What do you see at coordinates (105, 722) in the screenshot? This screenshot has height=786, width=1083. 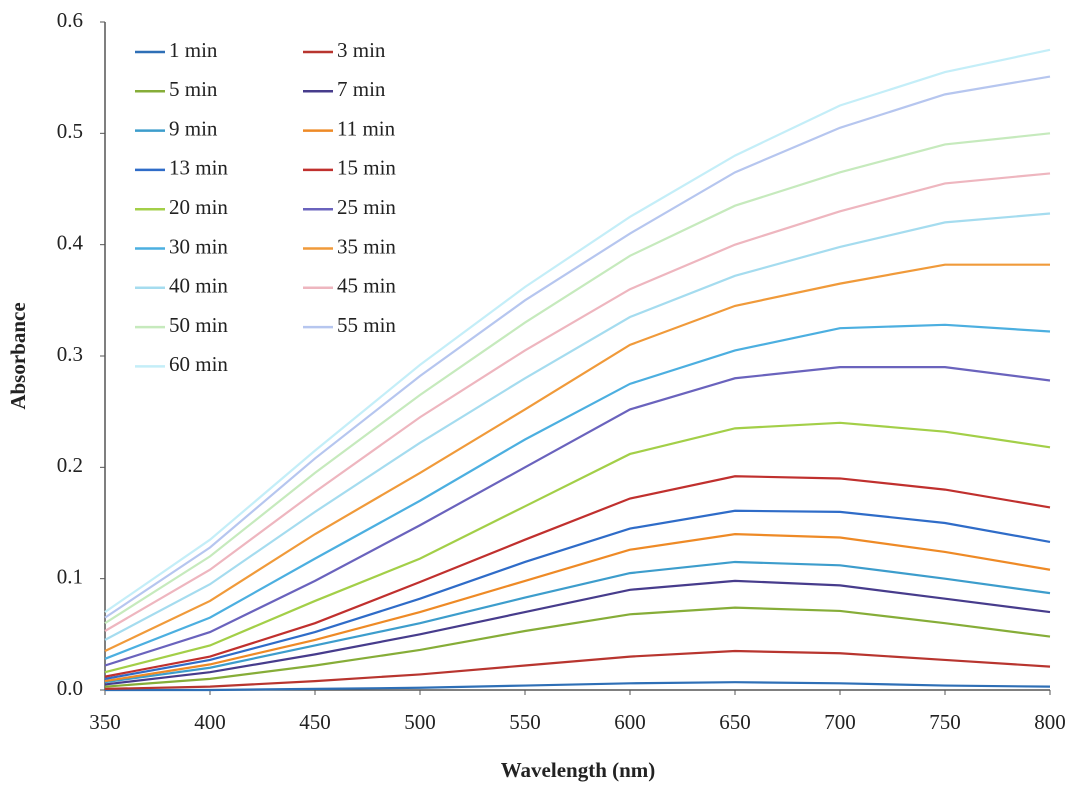 I see `x-tick-label: 350` at bounding box center [105, 722].